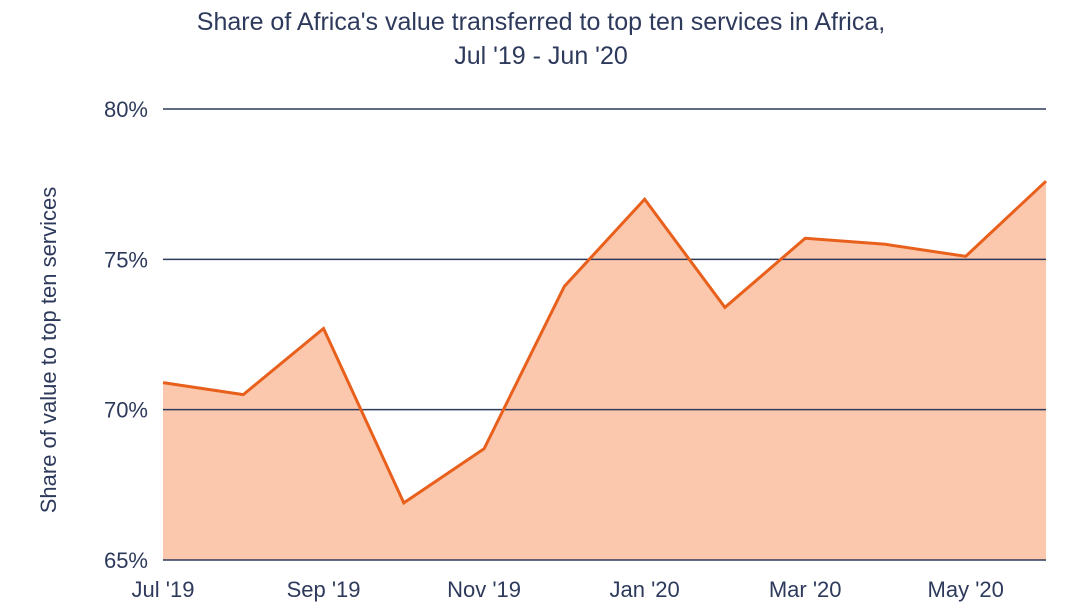  I want to click on y-tick-label: 65%, so click(126, 560).